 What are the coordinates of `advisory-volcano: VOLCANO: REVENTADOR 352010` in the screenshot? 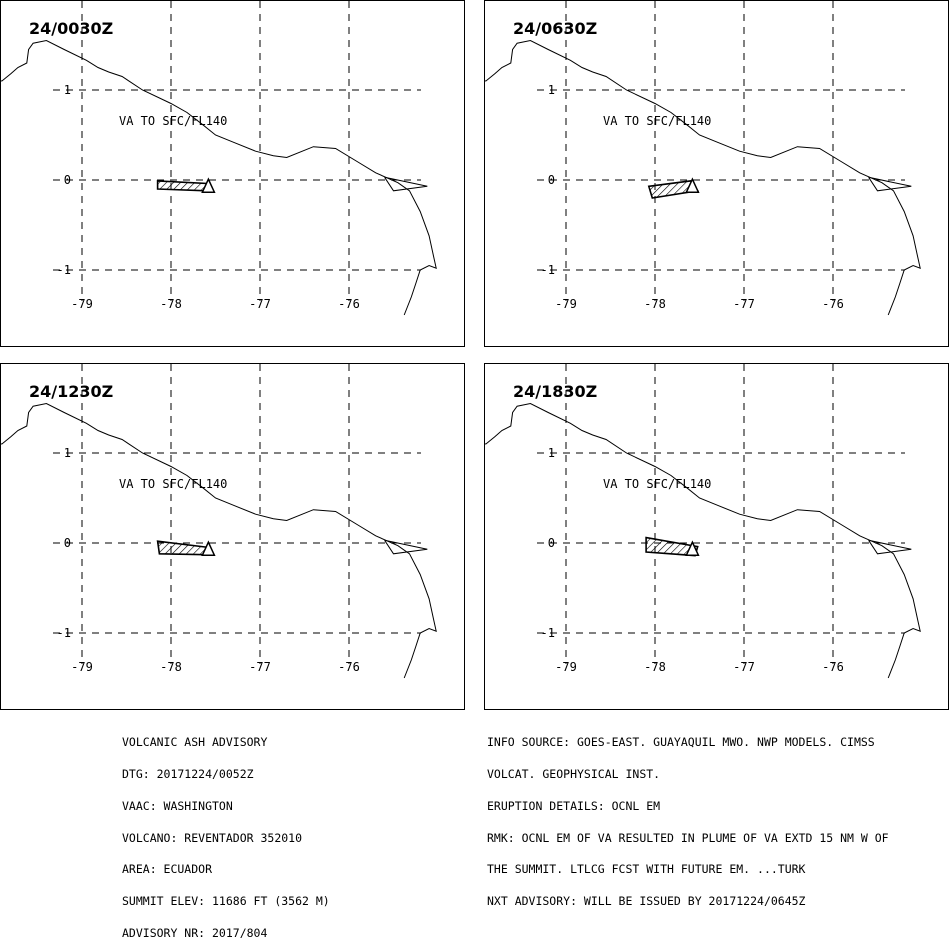 It's located at (212, 837).